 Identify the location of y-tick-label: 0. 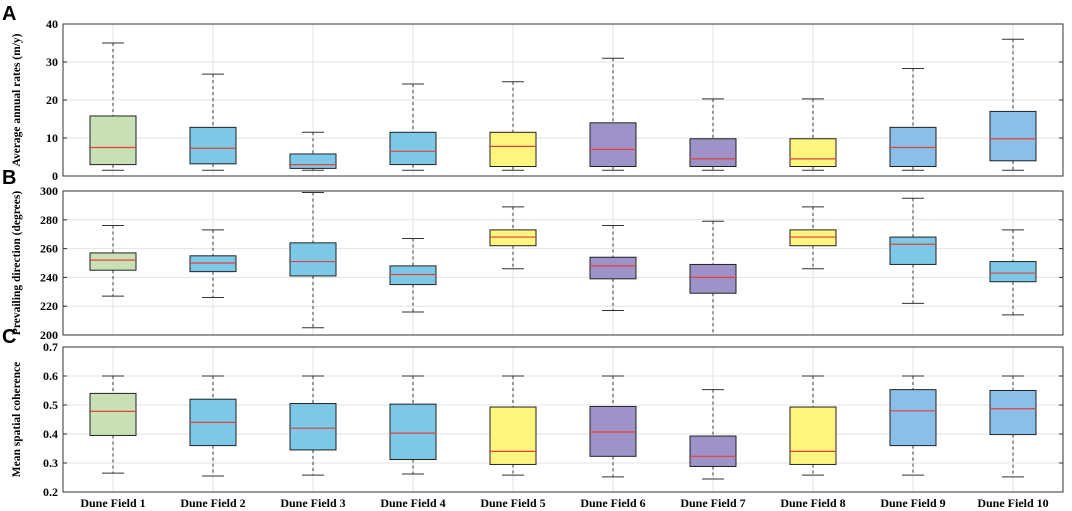
(55, 176).